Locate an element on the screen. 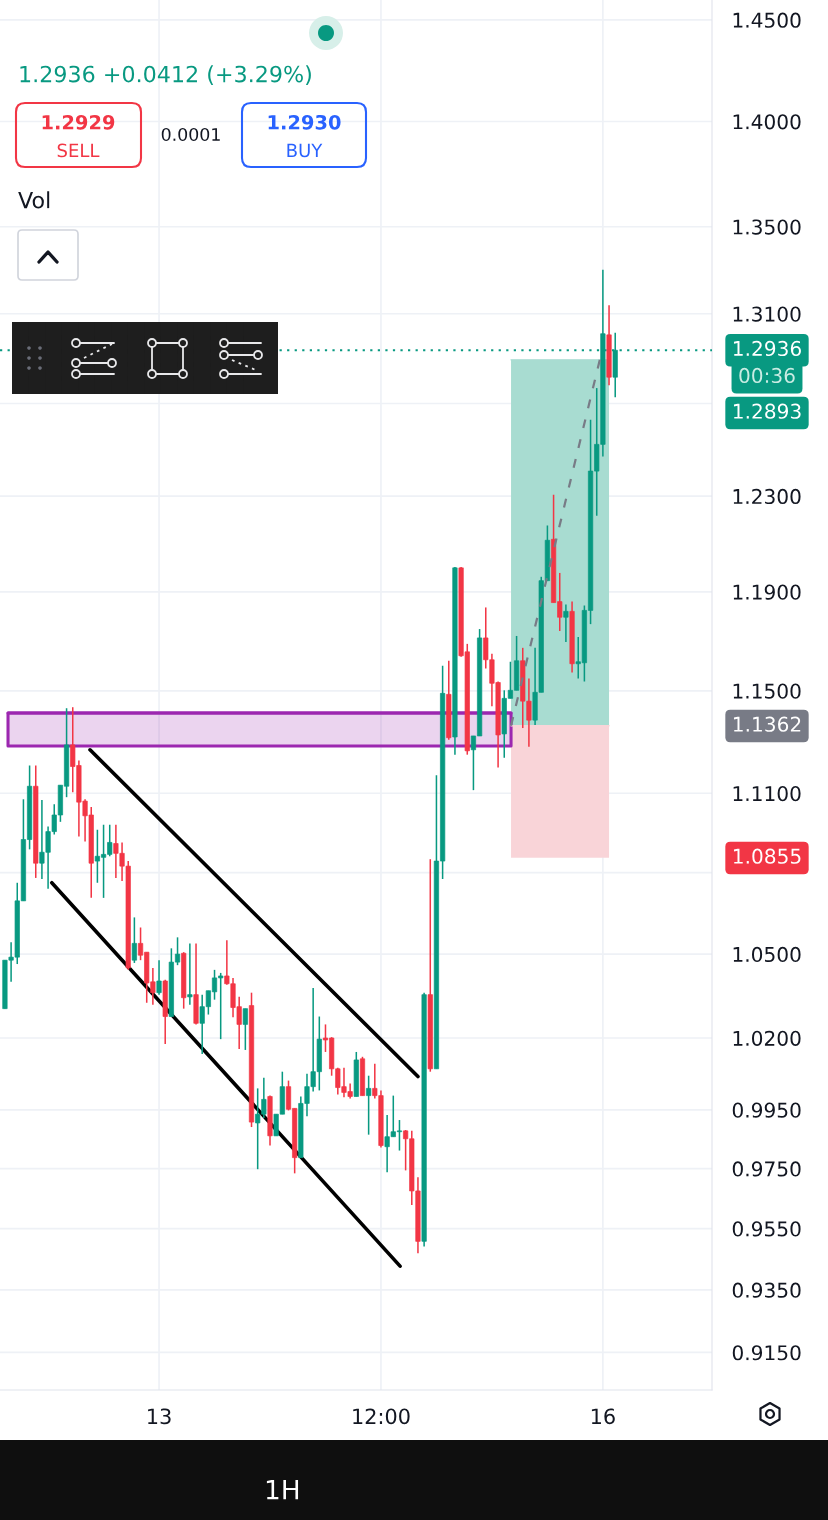 The height and width of the screenshot is (1520, 828). annotation: 1.2930 is located at coordinates (304, 122).